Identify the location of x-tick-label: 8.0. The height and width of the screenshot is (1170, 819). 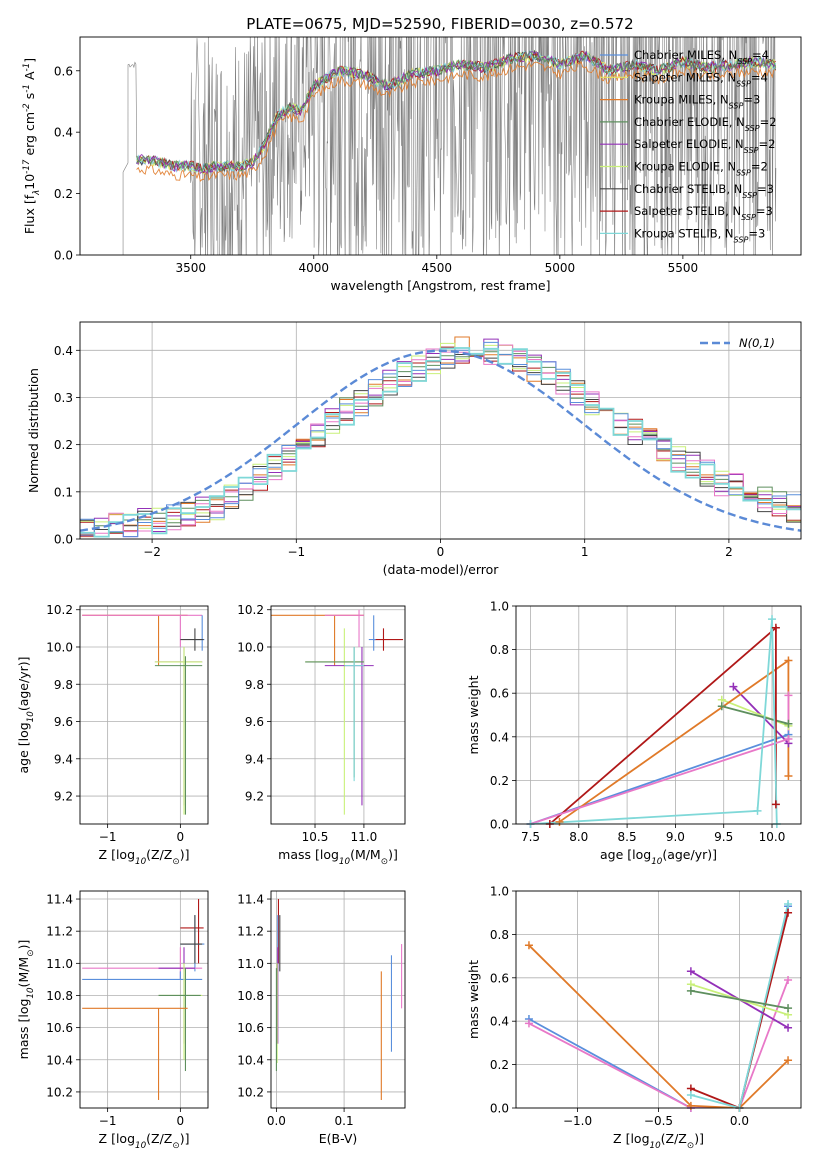
(578, 837).